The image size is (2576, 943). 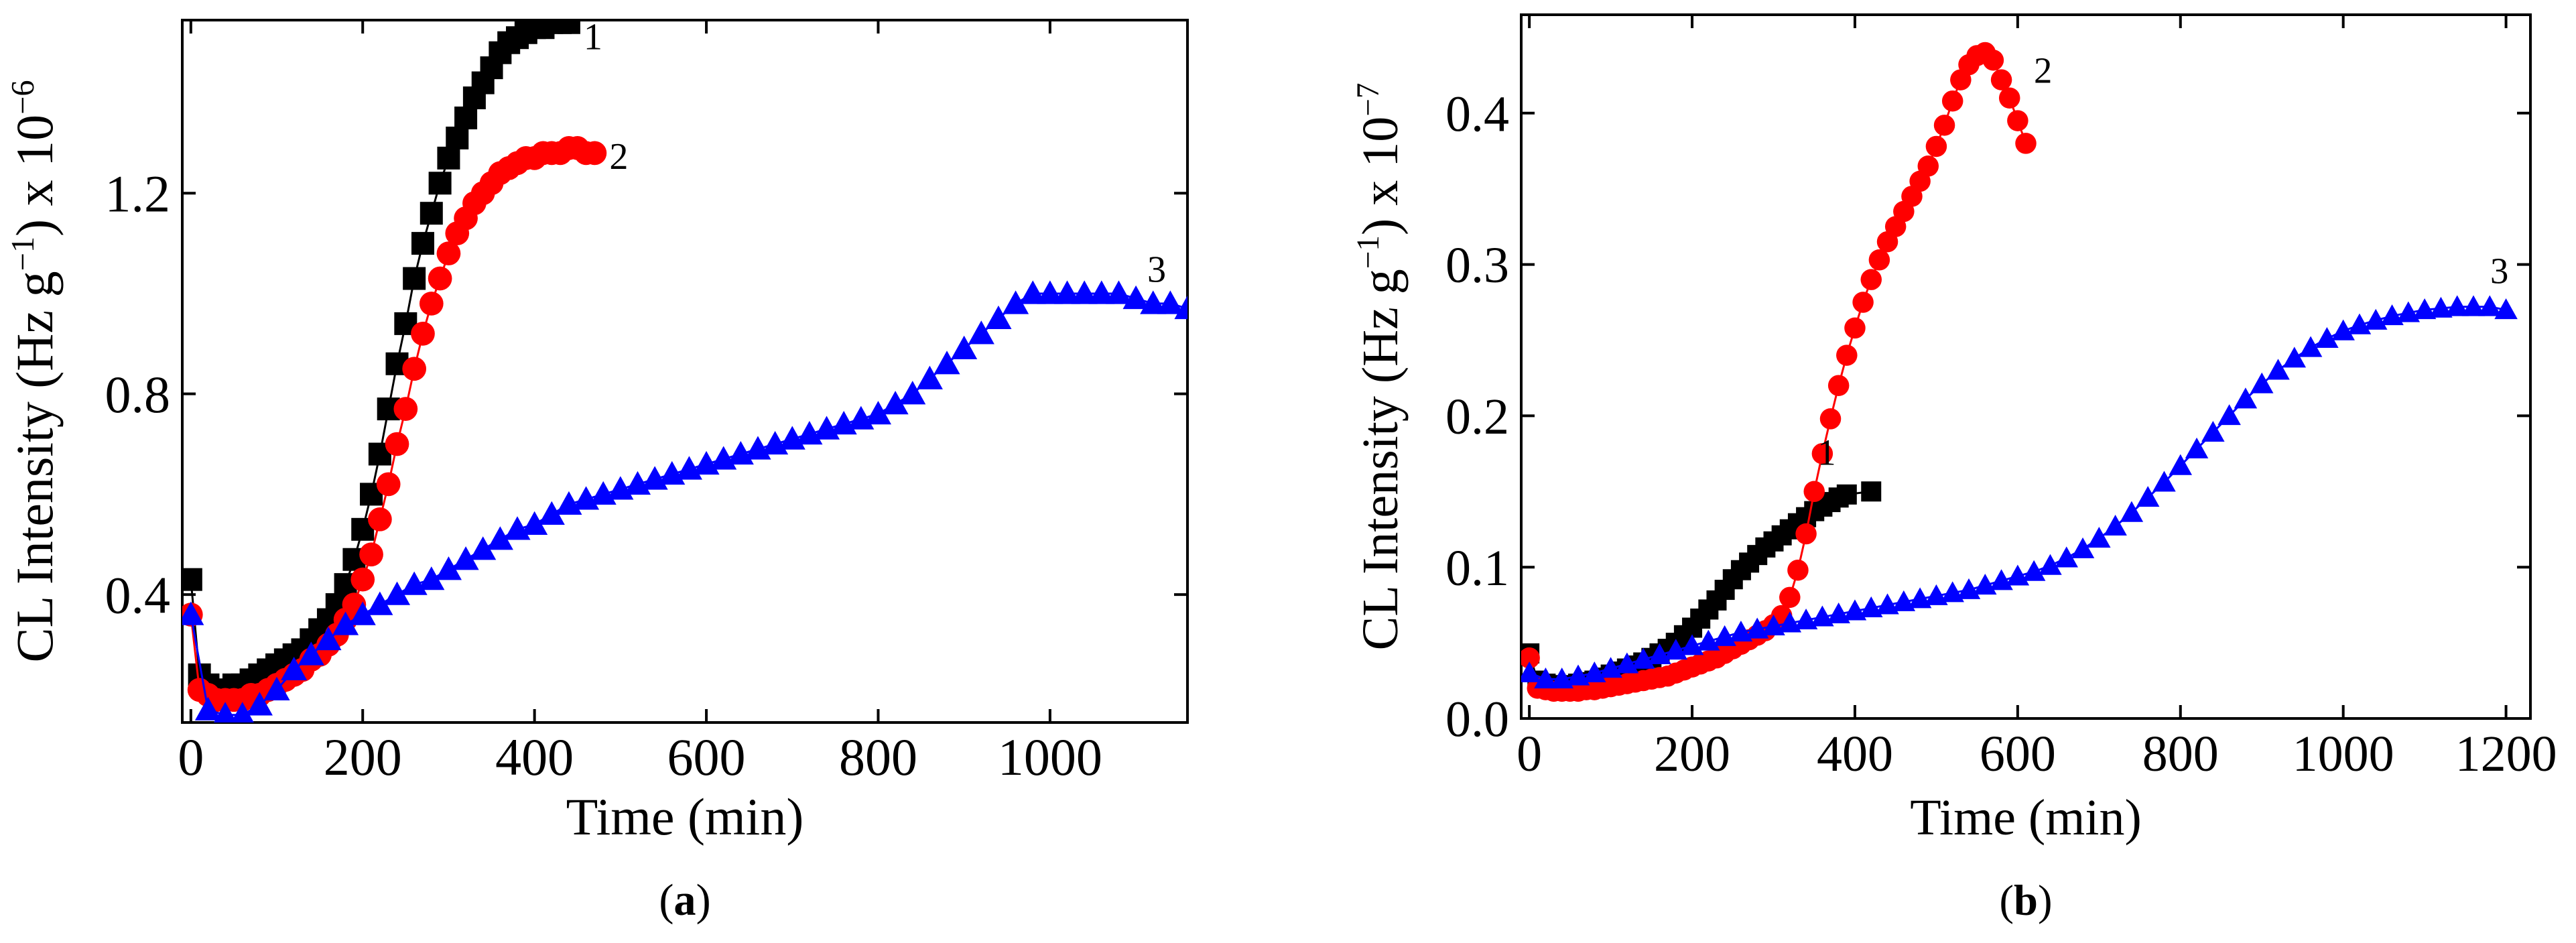 I want to click on y-axis-label: CL Intensity (Hz g−1) x 10−6, so click(x=34, y=371).